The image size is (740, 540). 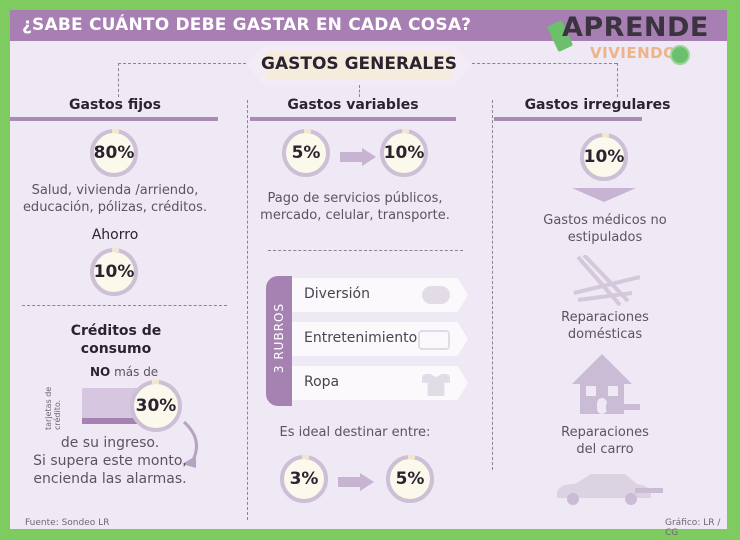 What do you see at coordinates (404, 153) in the screenshot?
I see `percent-ring-to: 10%` at bounding box center [404, 153].